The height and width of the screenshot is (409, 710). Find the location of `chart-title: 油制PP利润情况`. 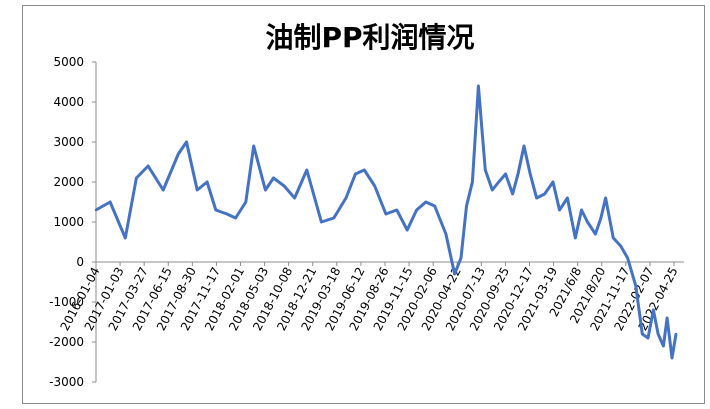

chart-title: 油制PP利润情况 is located at coordinates (369, 37).